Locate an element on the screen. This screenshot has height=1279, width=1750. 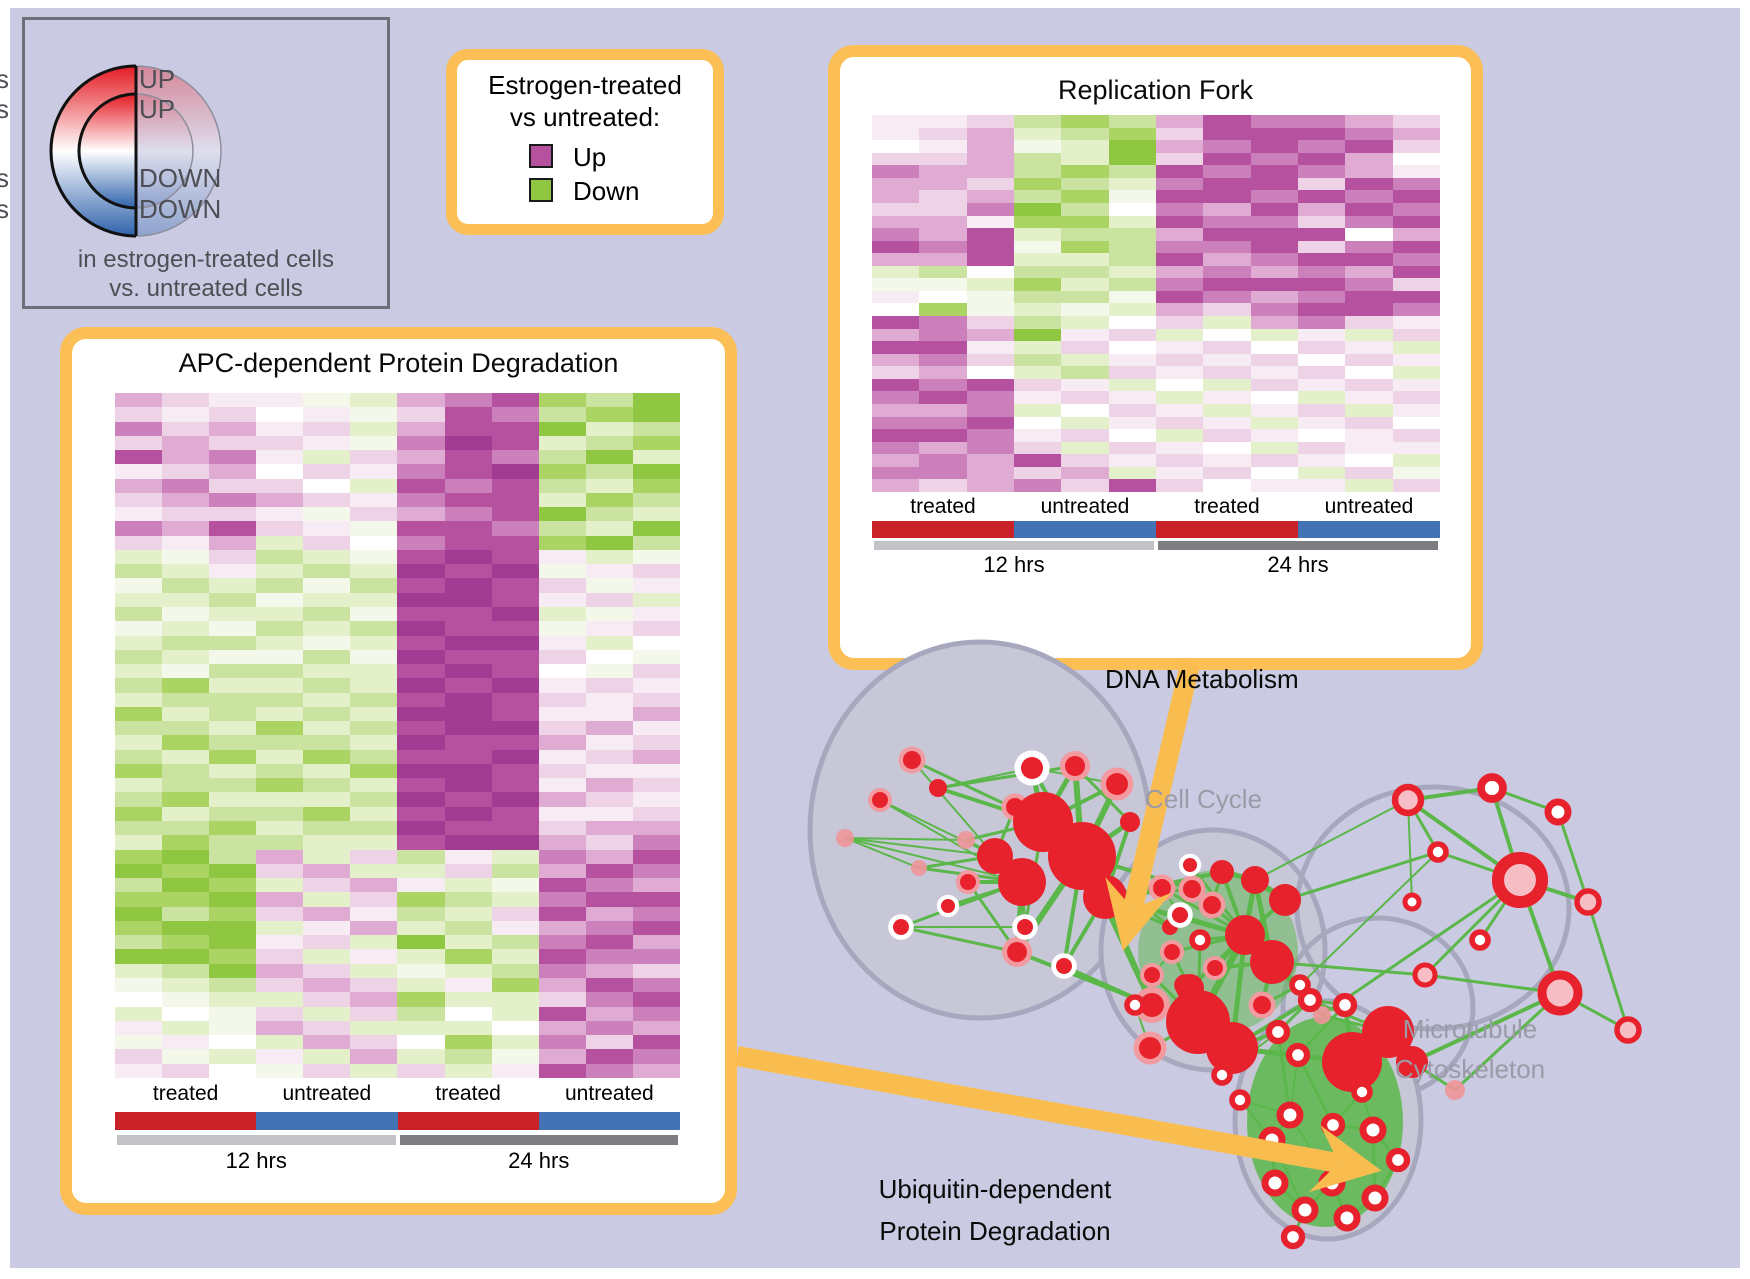
outer-left-arc is located at coordinates (93, 151).